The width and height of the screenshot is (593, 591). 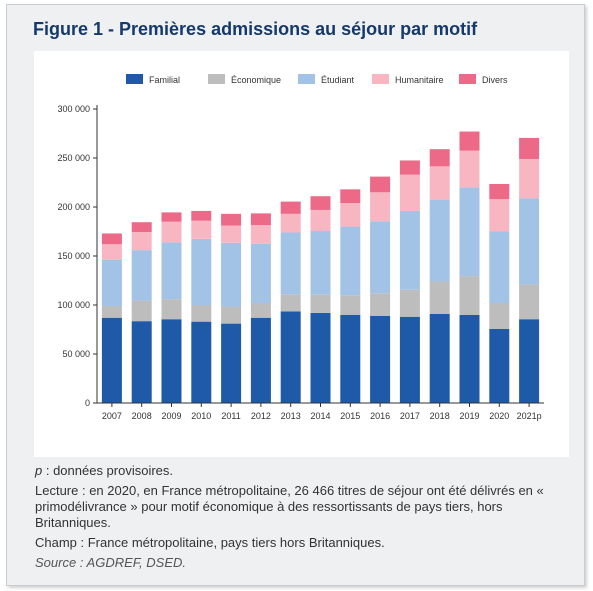 What do you see at coordinates (469, 141) in the screenshot?
I see `bar-divers-2019` at bounding box center [469, 141].